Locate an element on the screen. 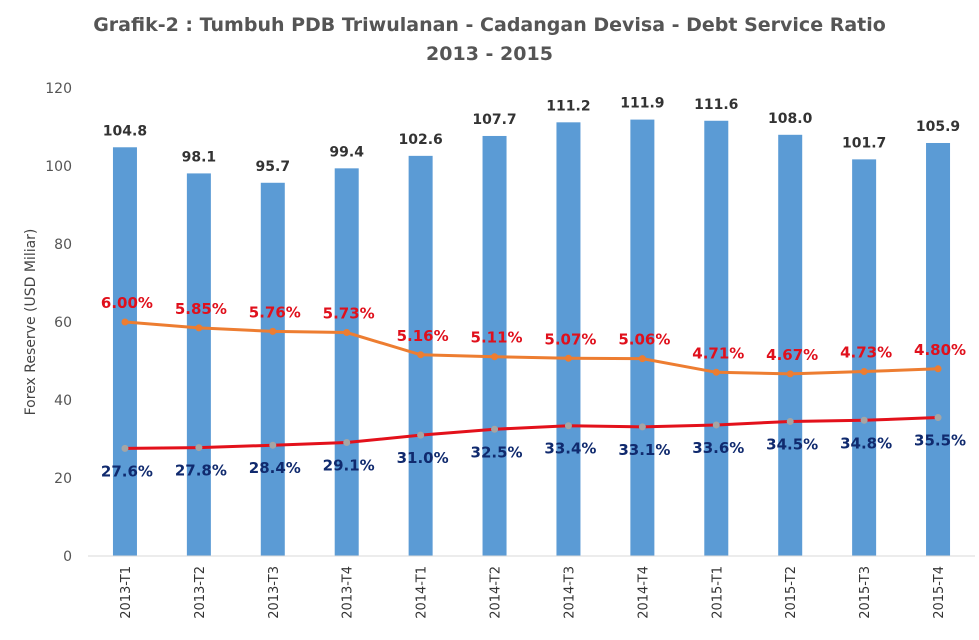 Image resolution: width=979 pixels, height=640 pixels. y-tick-label: 80 is located at coordinates (63, 245).